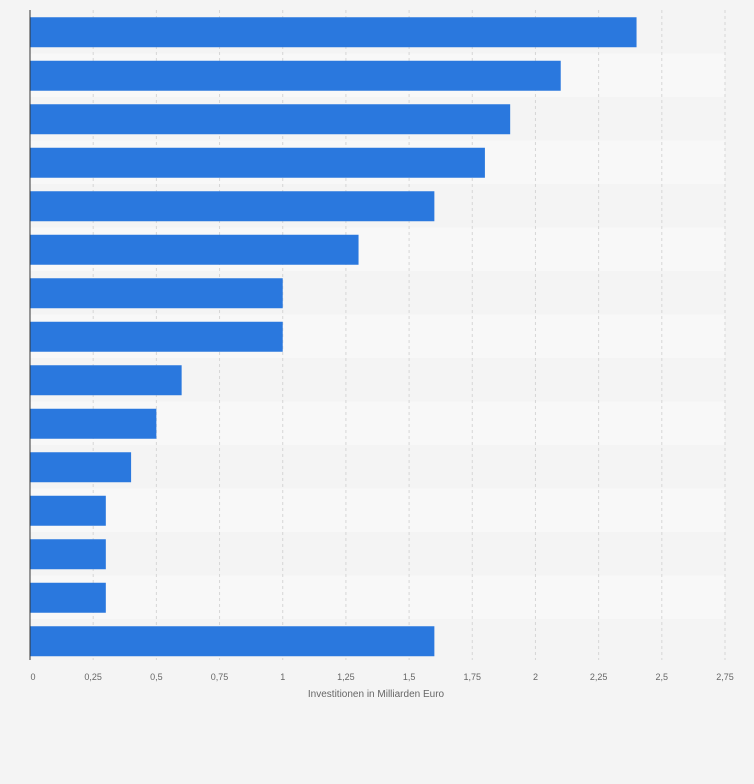  What do you see at coordinates (220, 677) in the screenshot?
I see `x-tick-label: 0,75` at bounding box center [220, 677].